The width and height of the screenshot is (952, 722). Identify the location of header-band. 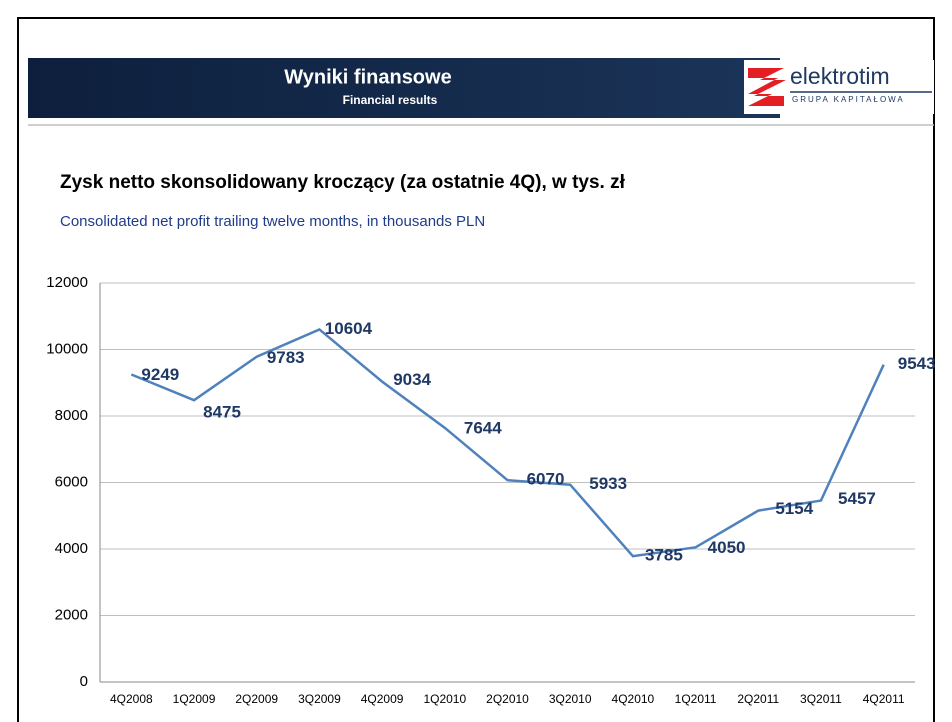
(404, 88).